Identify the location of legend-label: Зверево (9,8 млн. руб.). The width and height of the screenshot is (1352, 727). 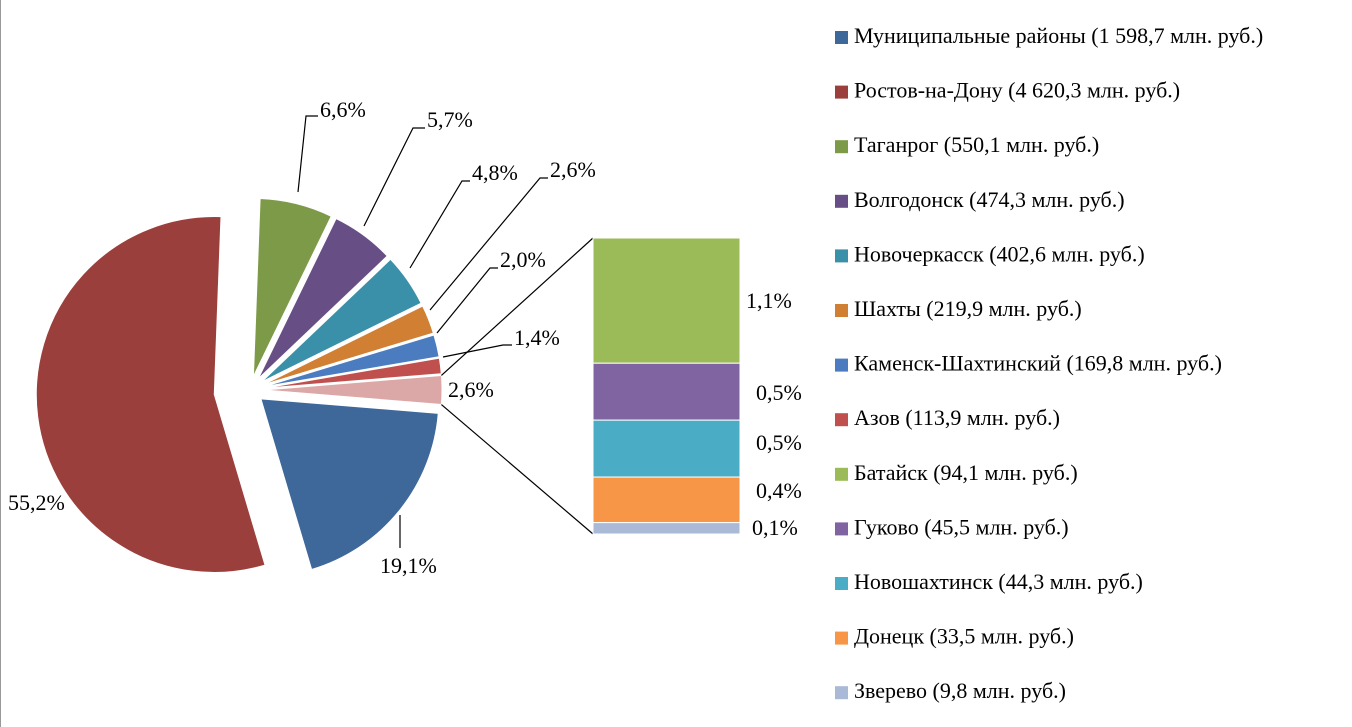
(960, 690).